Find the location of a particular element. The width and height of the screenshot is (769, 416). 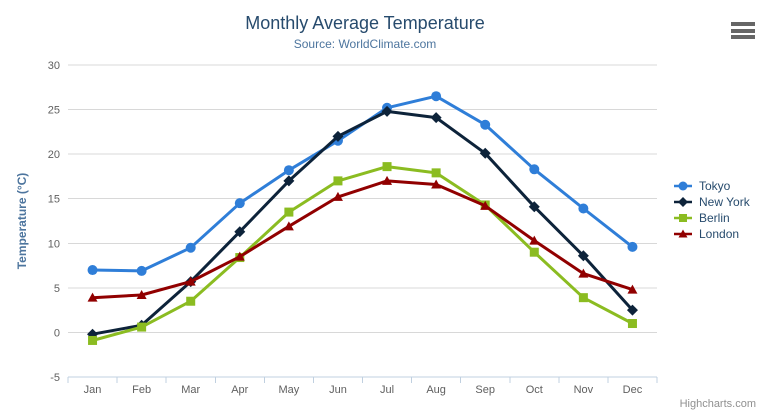

legend: Tokyo New York Berlin London is located at coordinates (712, 210).